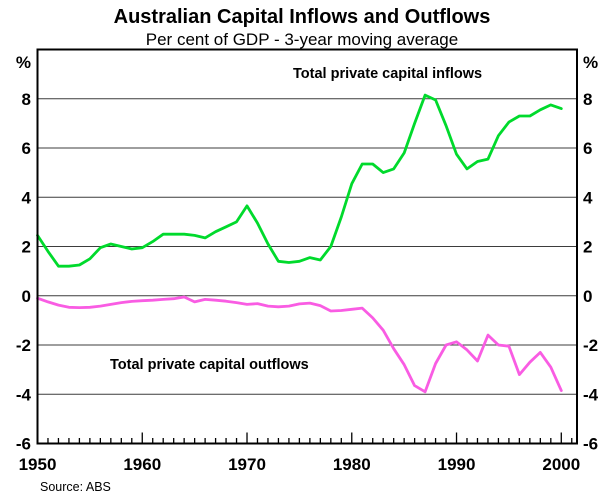  I want to click on x-axis-ticks, so click(310, 438).